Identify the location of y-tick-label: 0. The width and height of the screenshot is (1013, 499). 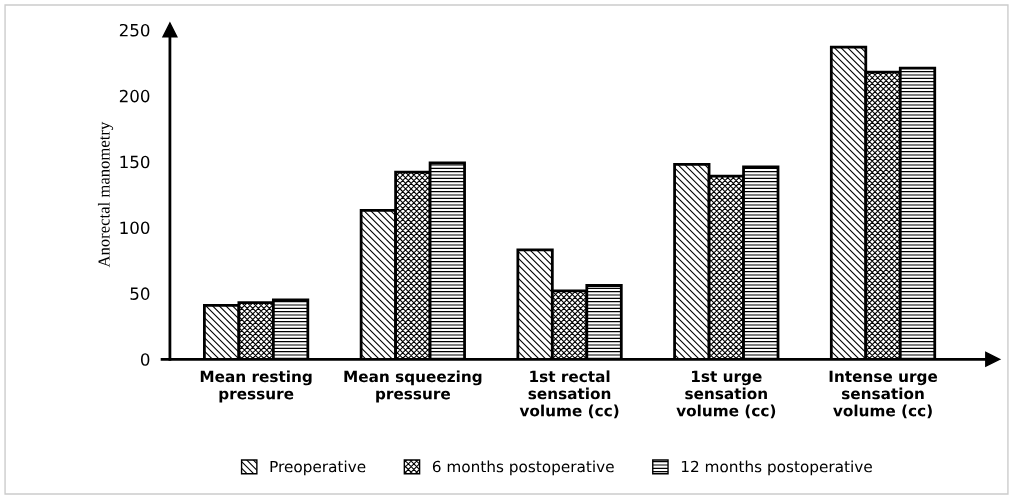
(145, 359).